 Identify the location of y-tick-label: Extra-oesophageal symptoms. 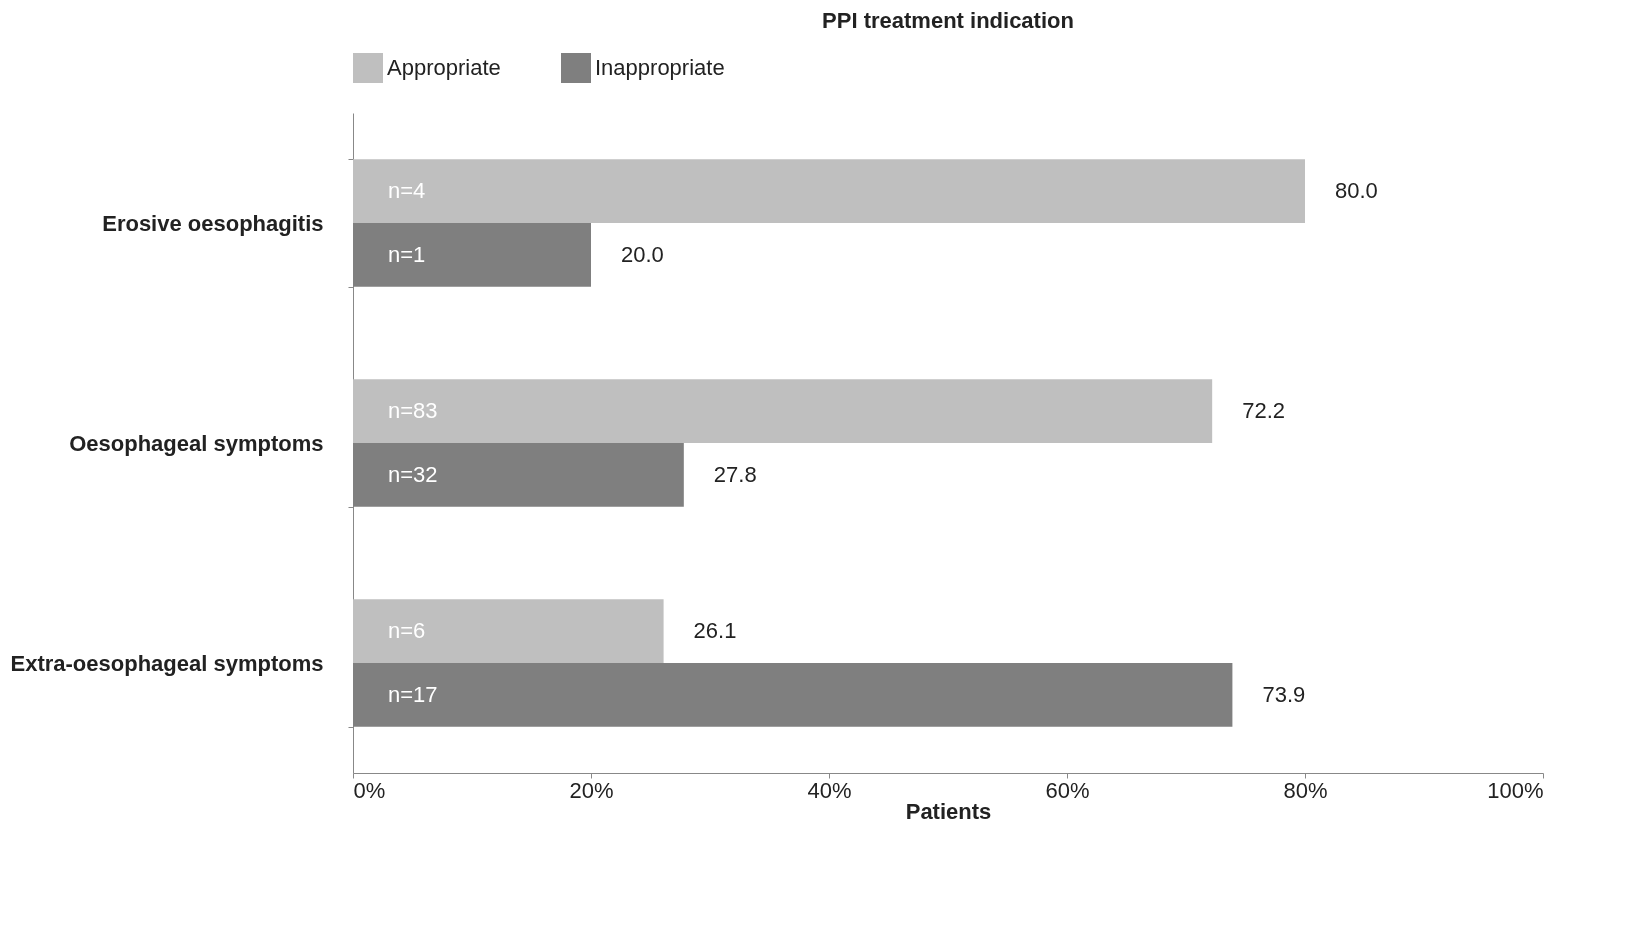
(167, 663).